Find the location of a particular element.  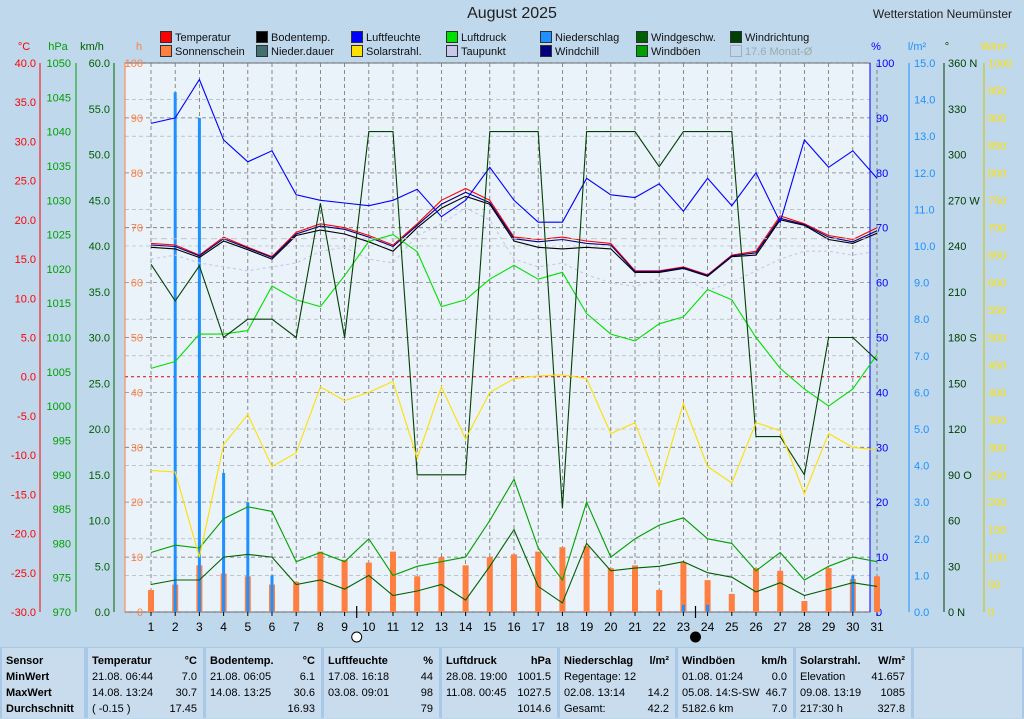

legend-label: Nieder.dauer is located at coordinates (302, 52).